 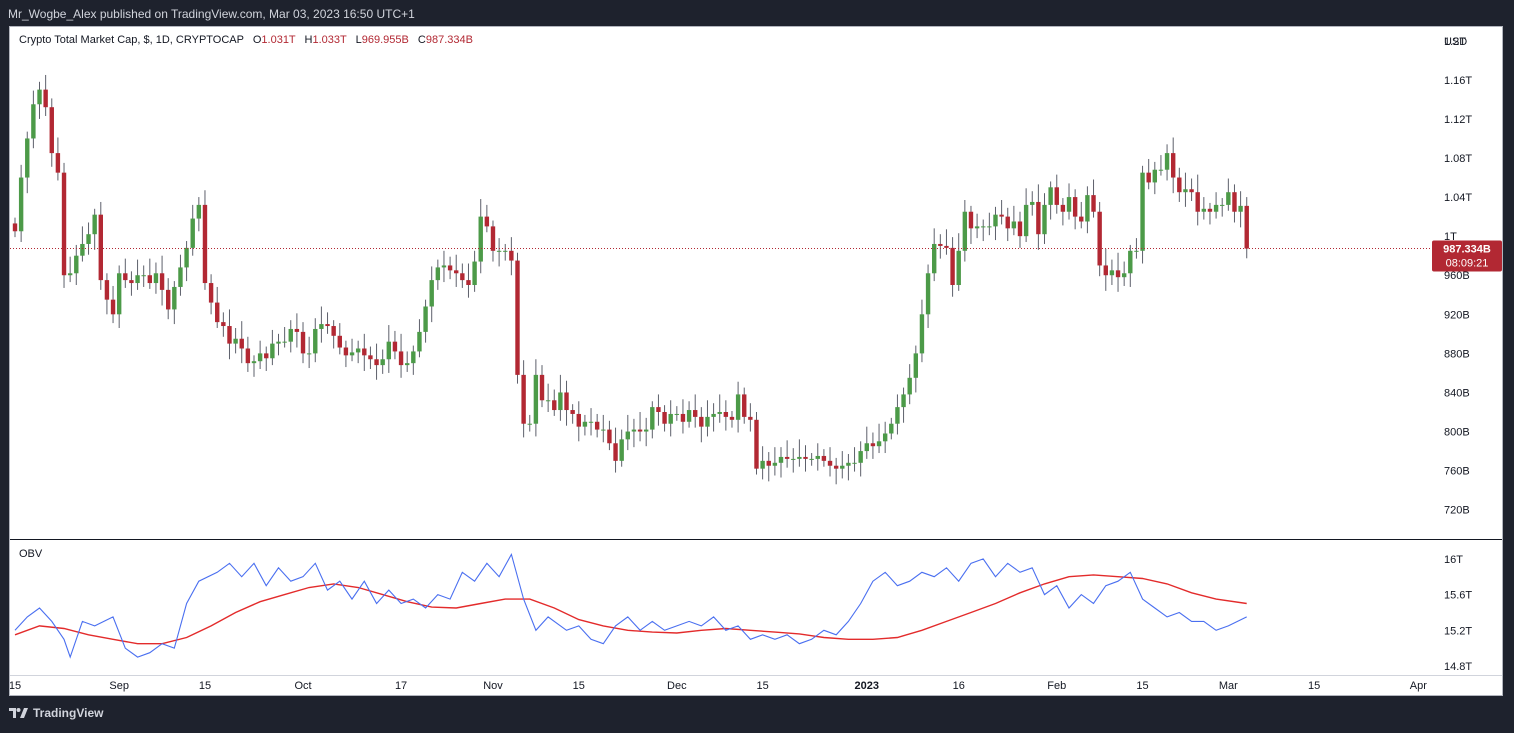 What do you see at coordinates (630, 609) in the screenshot?
I see `obv-ma-line` at bounding box center [630, 609].